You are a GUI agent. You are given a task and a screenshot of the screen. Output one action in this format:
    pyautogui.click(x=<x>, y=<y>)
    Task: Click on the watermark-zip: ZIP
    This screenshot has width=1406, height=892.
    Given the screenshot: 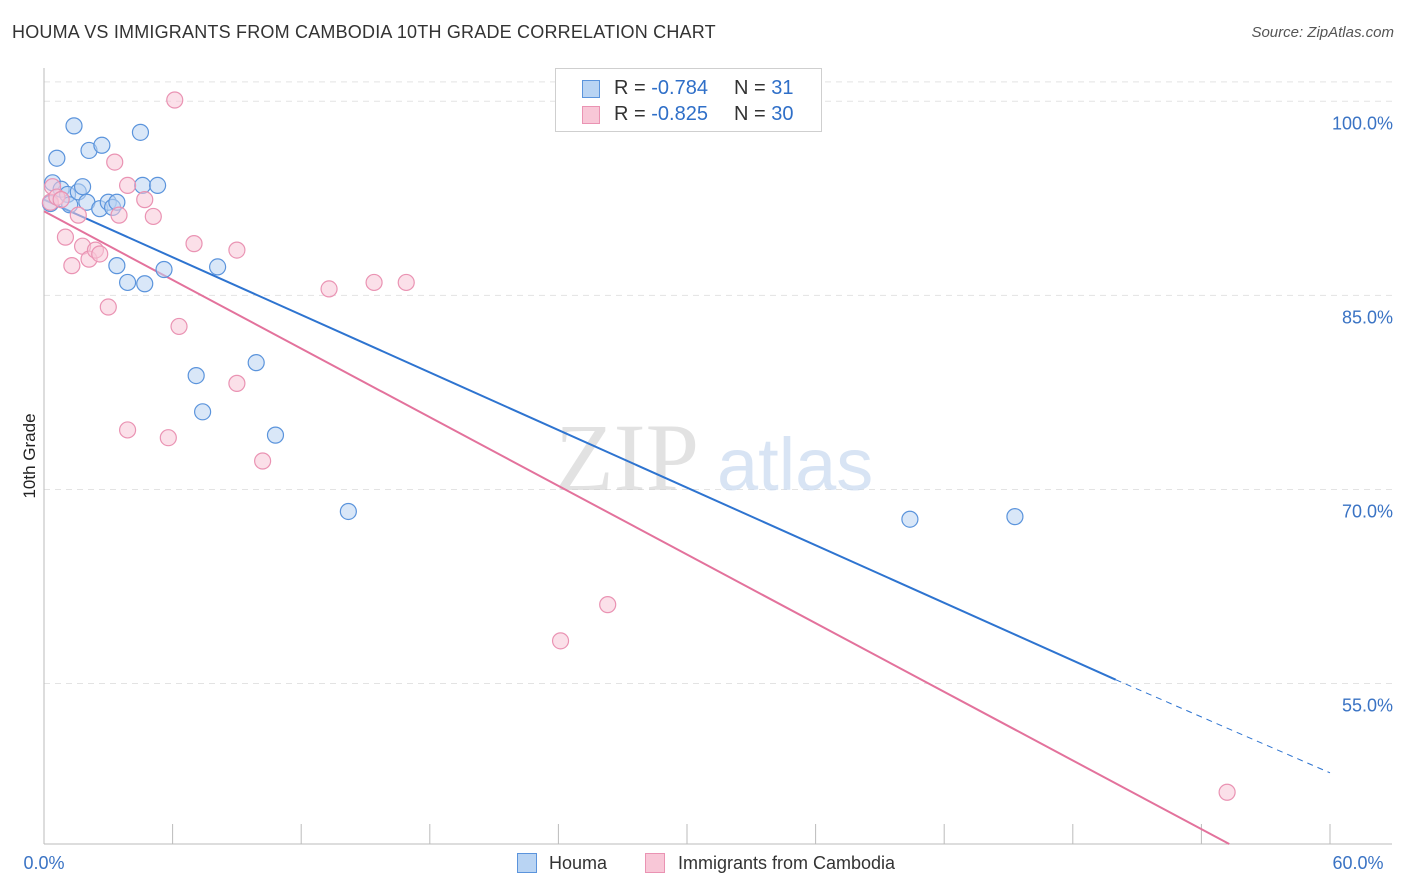 What is the action you would take?
    pyautogui.click(x=627, y=457)
    